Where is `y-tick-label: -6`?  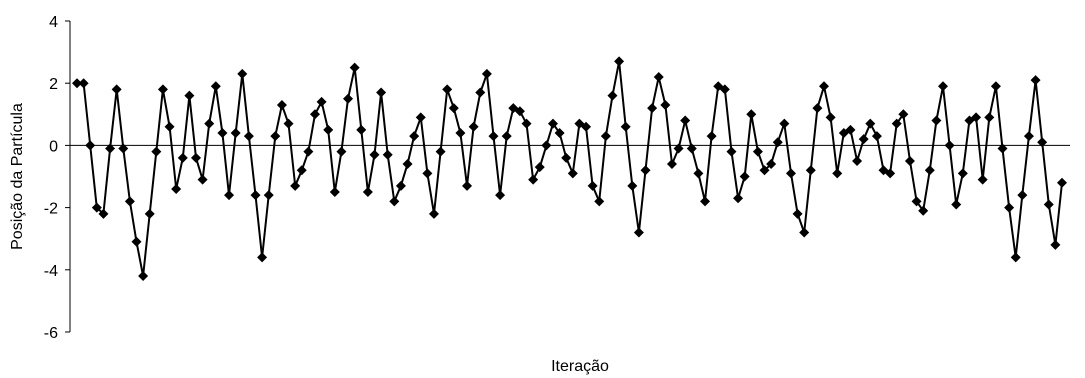 y-tick-label: -6 is located at coordinates (51, 333).